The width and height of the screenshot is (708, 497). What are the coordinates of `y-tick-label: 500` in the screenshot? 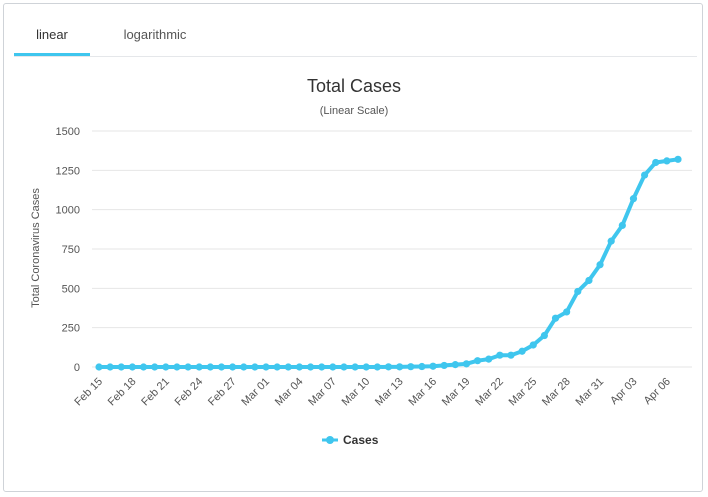 It's located at (71, 289).